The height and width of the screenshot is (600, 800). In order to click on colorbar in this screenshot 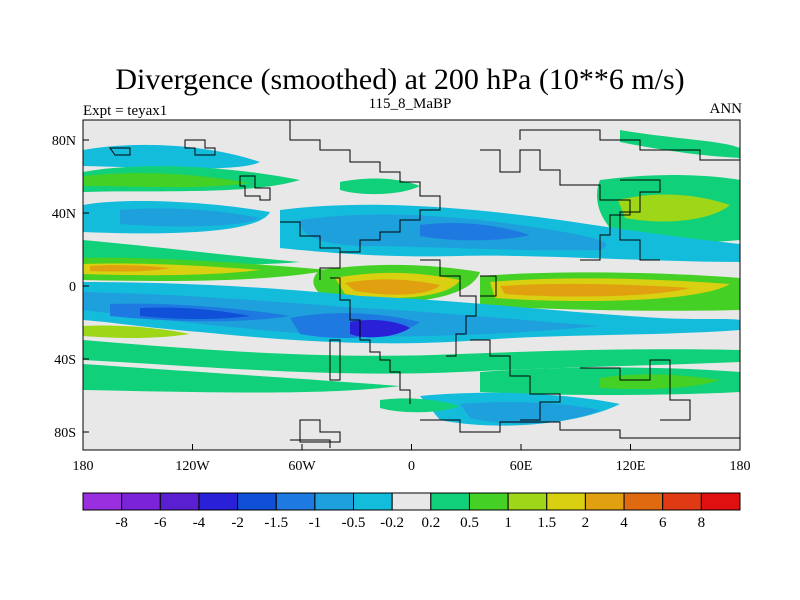, I will do `click(411, 501)`.